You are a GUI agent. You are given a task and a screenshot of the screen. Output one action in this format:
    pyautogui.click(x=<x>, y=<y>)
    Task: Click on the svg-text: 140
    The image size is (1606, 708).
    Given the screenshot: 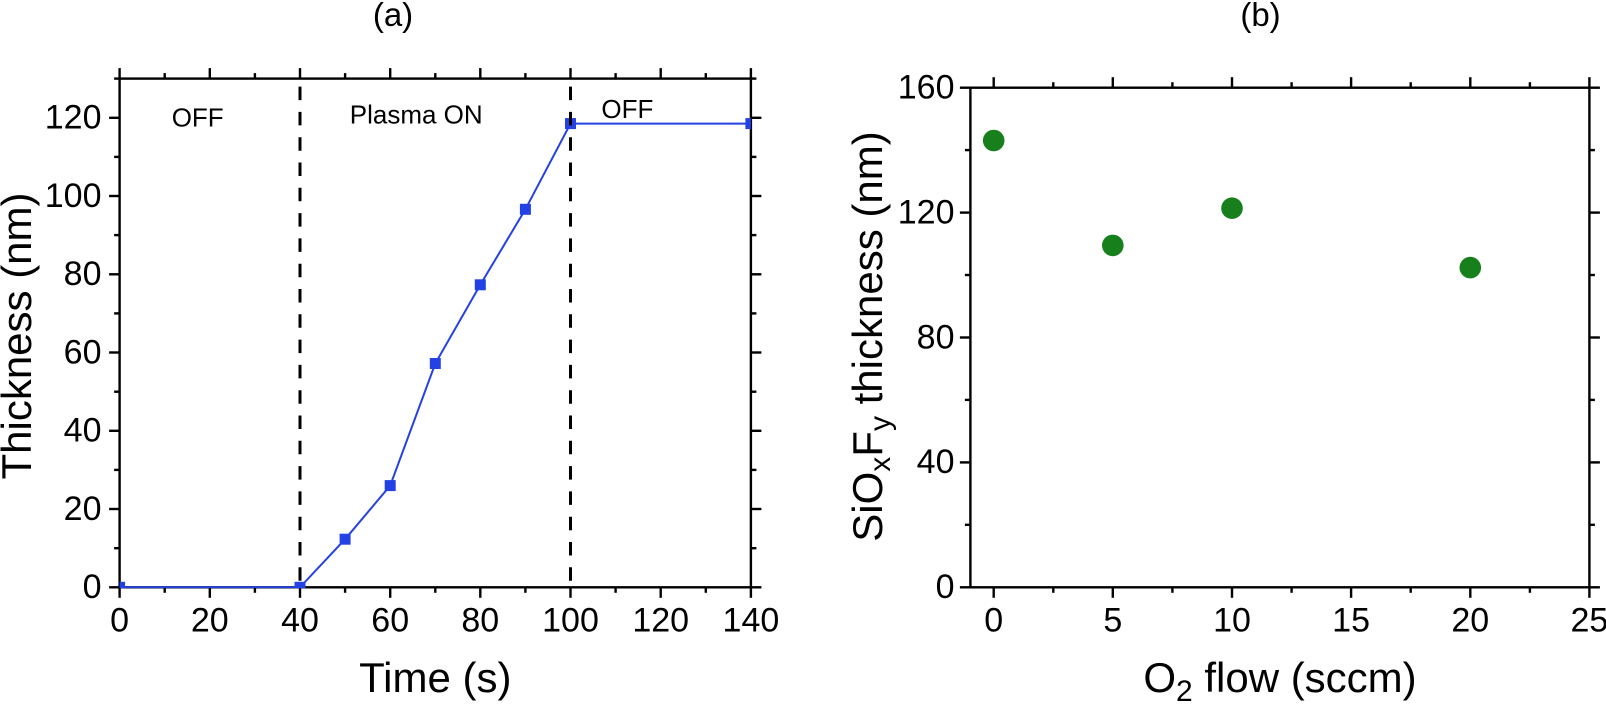 What is the action you would take?
    pyautogui.click(x=751, y=620)
    